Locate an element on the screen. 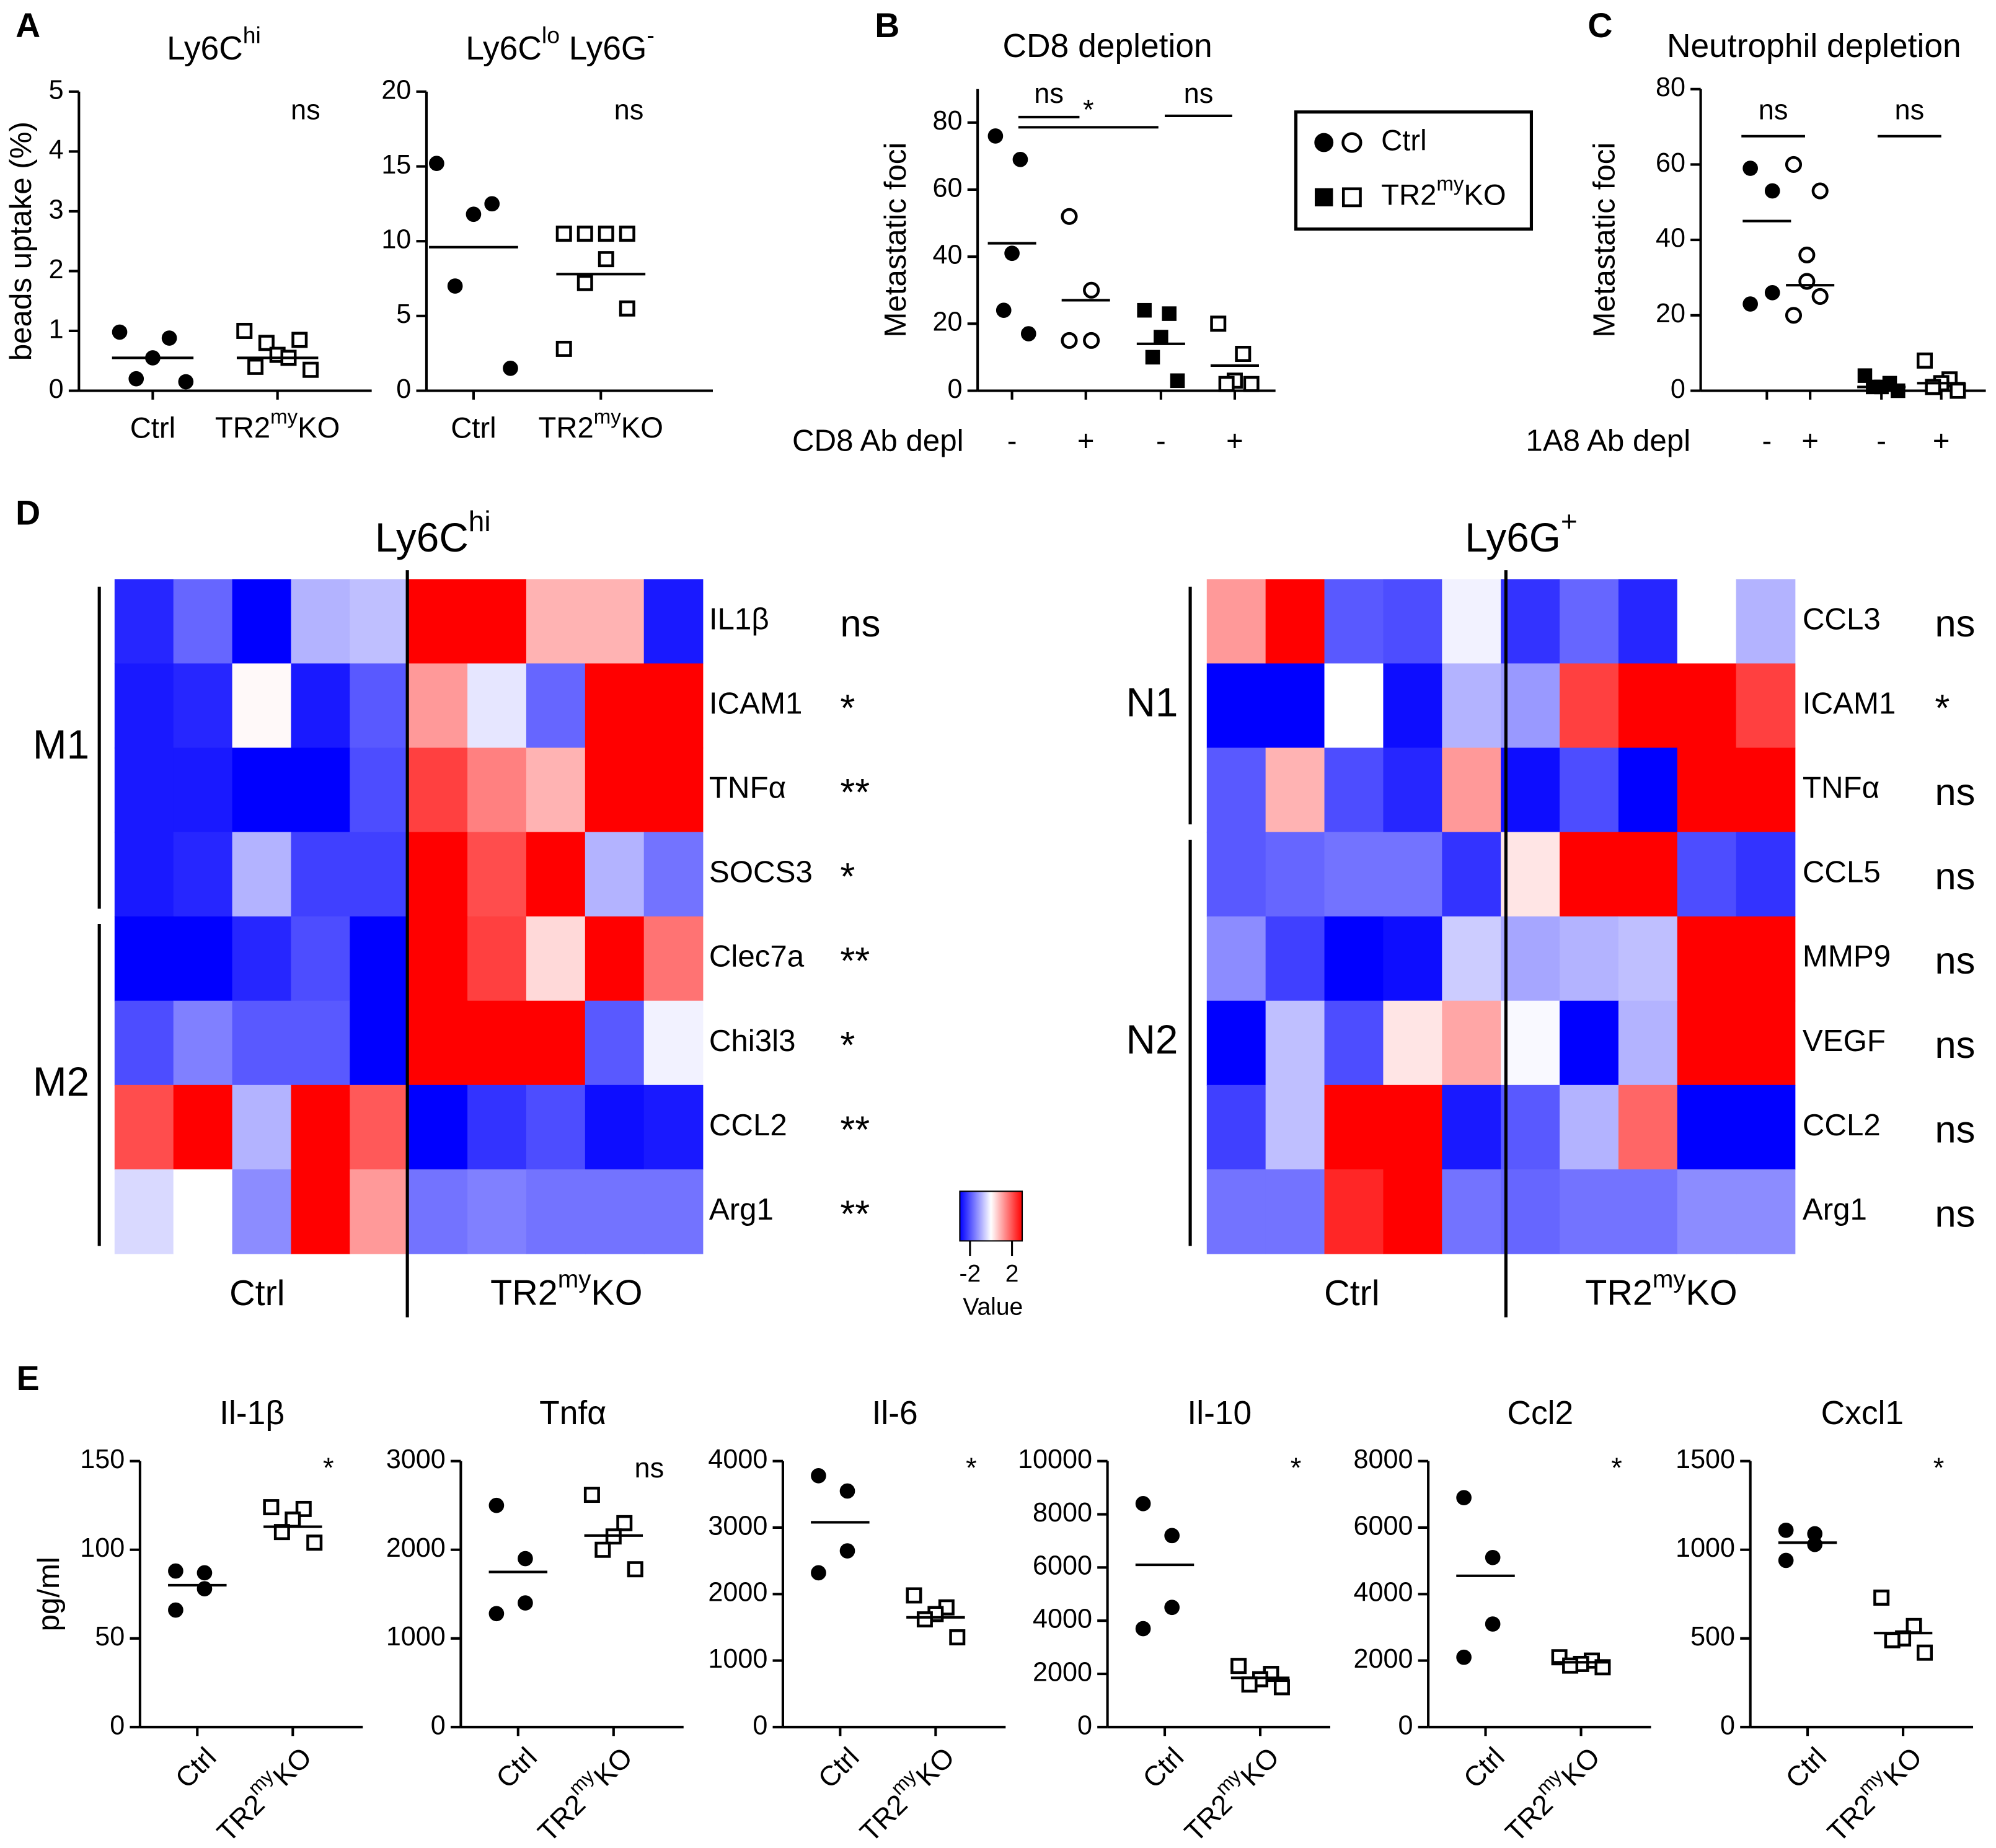  x-tick-label-part: TR2 is located at coordinates (566, 428).